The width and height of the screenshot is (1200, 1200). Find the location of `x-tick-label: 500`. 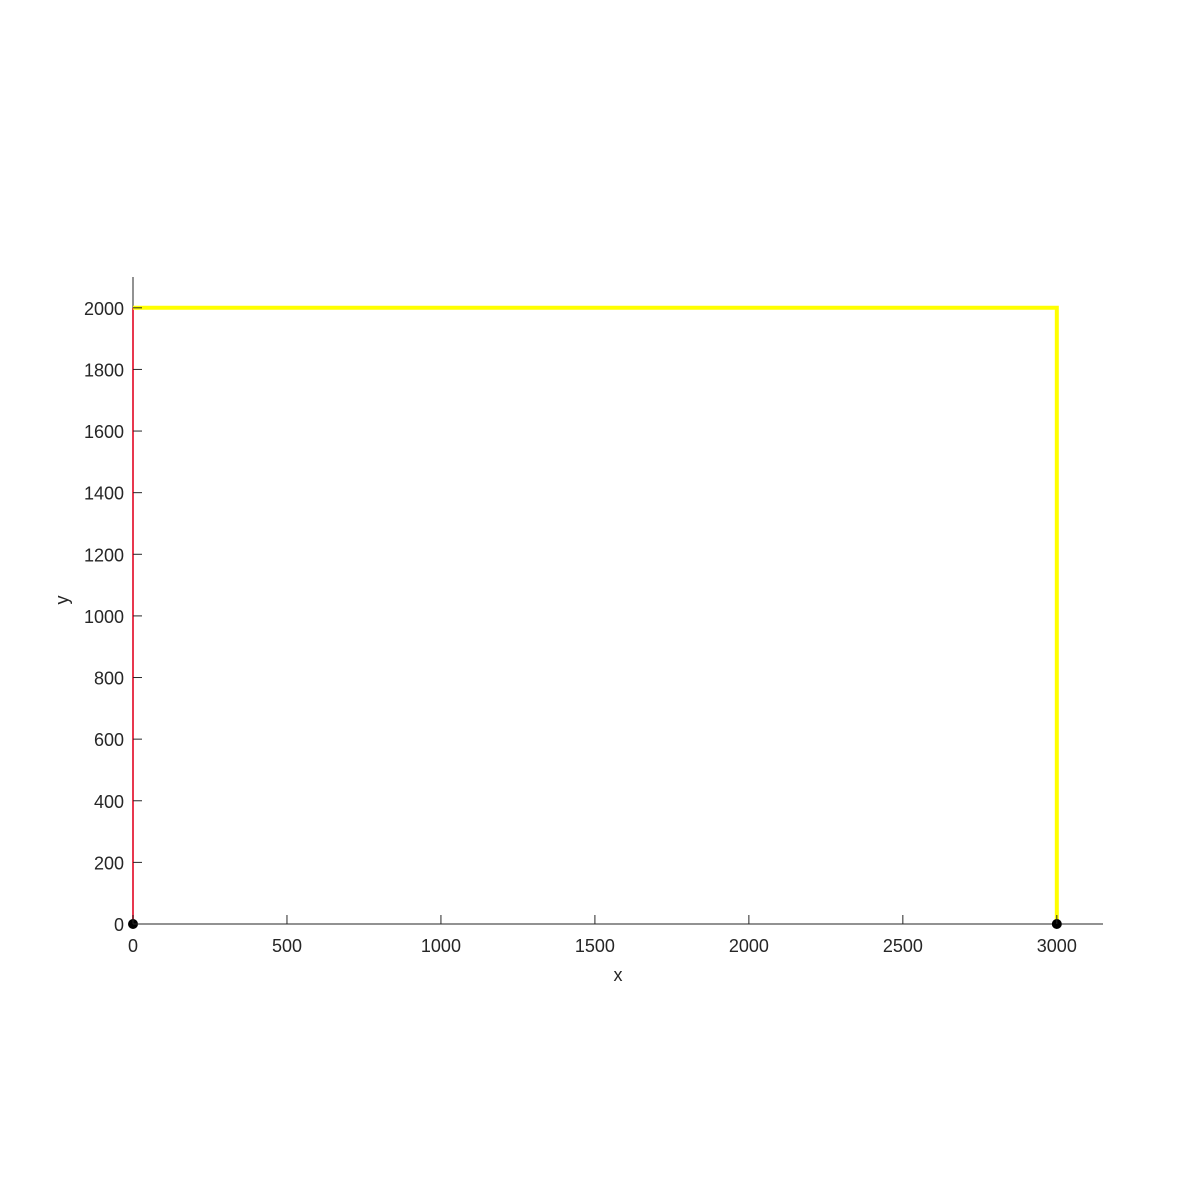

x-tick-label: 500 is located at coordinates (287, 946).